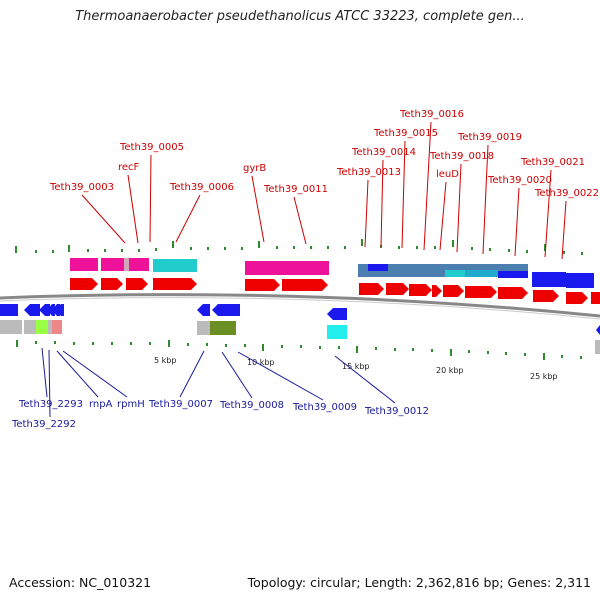  I want to click on gene-label: Teth39_0014, so click(383, 152).